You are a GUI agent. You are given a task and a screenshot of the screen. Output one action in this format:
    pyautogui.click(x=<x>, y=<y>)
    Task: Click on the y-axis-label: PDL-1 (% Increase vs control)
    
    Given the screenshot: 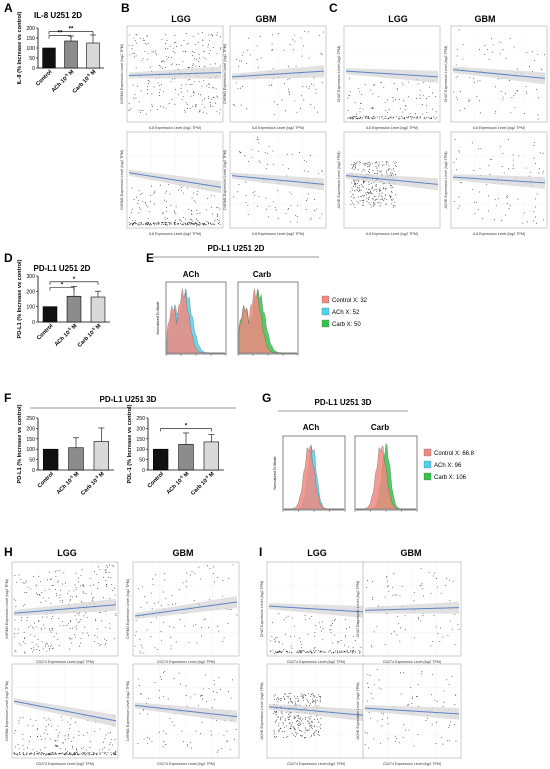 What is the action you would take?
    pyautogui.click(x=130, y=443)
    